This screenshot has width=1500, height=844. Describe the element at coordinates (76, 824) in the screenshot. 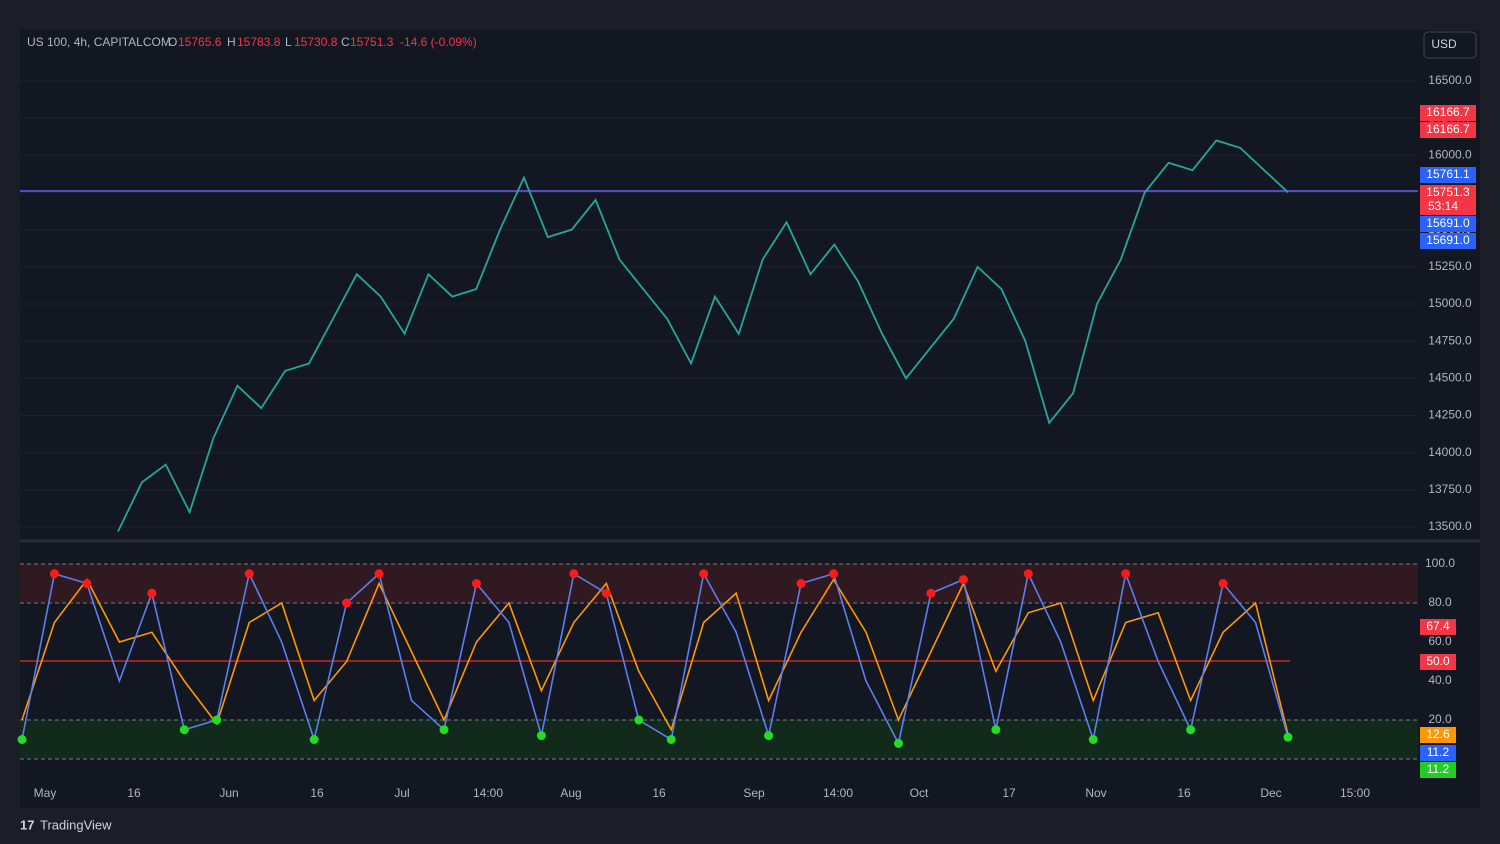

I see `brand: TradingView` at that location.